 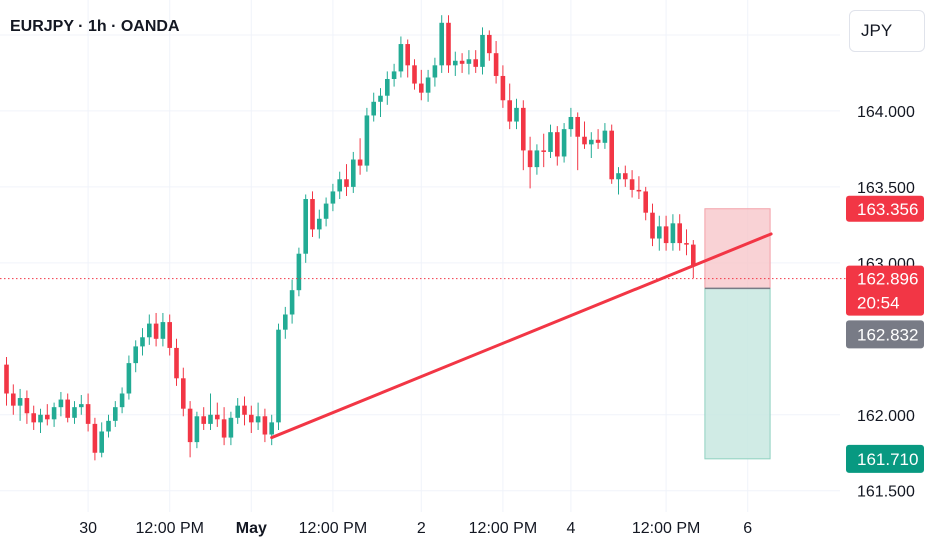 I want to click on price-tick-label: 164.000, so click(x=886, y=112).